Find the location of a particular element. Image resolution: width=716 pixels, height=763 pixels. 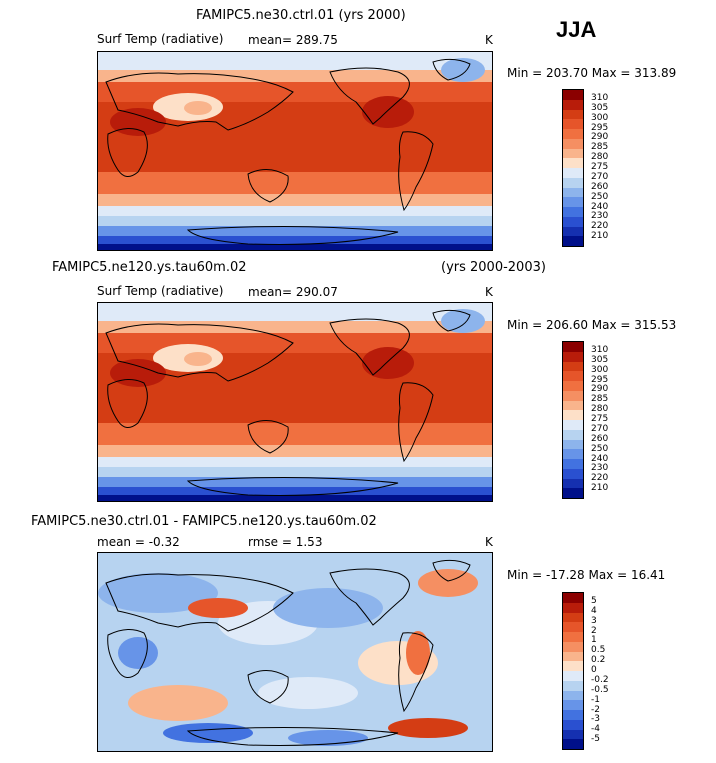

colorbar-tick-label: 0 is located at coordinates (594, 670).